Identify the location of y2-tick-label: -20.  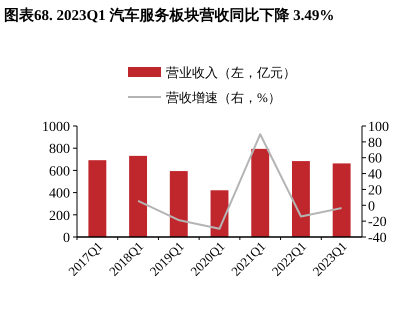
(377, 222).